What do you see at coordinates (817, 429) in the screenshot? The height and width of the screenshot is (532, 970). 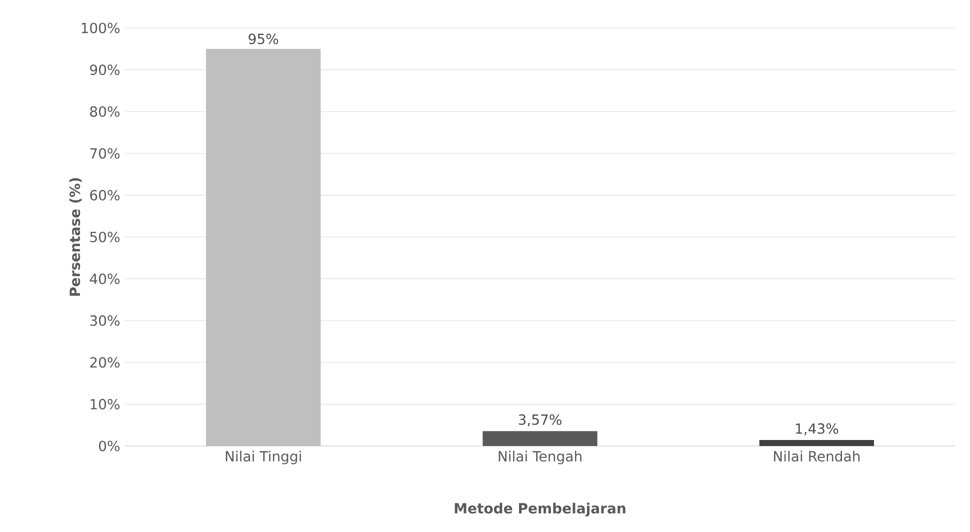 I see `data-label: 1,43%` at bounding box center [817, 429].